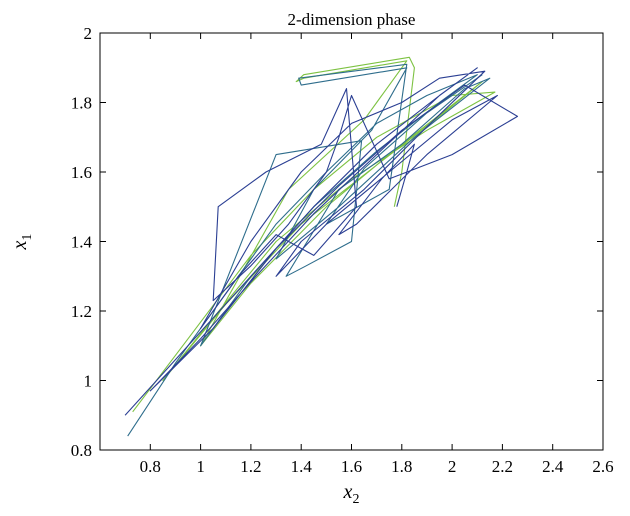 This screenshot has width=630, height=516. I want to click on x-tick-label: 1.8, so click(401, 466).